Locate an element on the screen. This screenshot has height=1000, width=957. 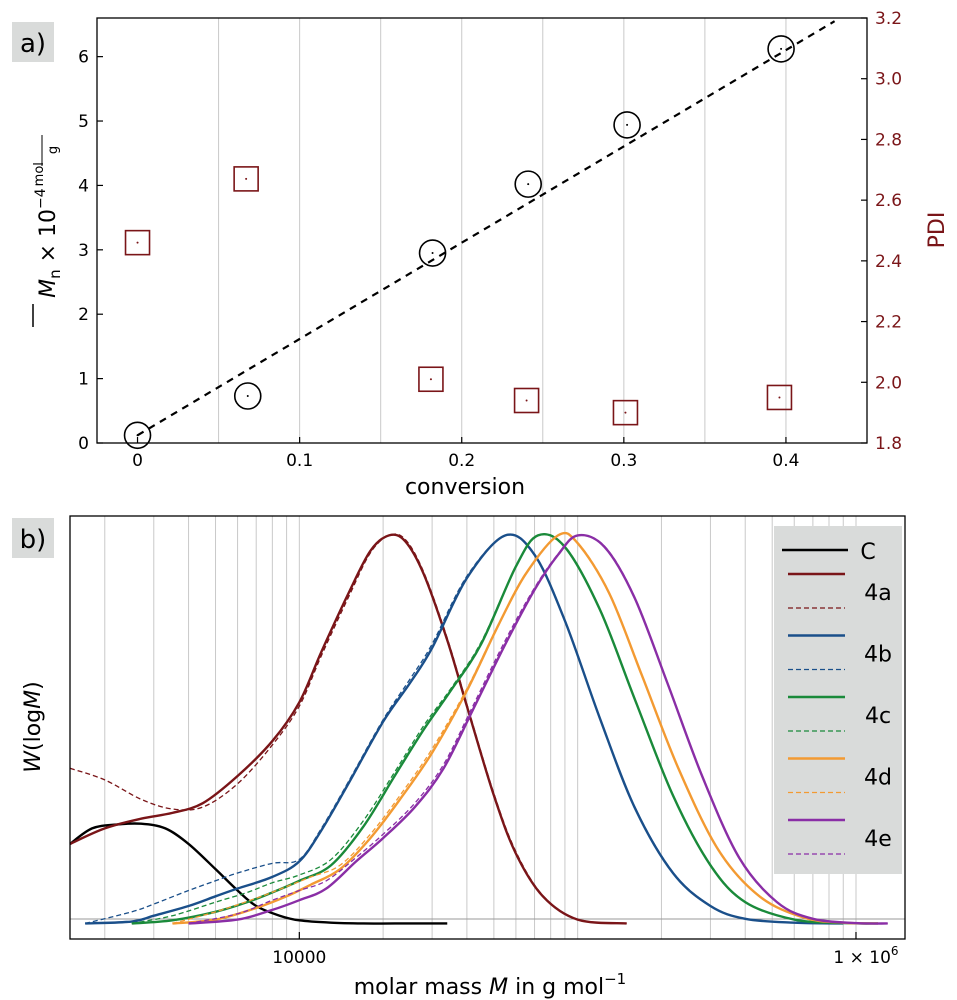
panel-b-label-bg is located at coordinates (33, 538).